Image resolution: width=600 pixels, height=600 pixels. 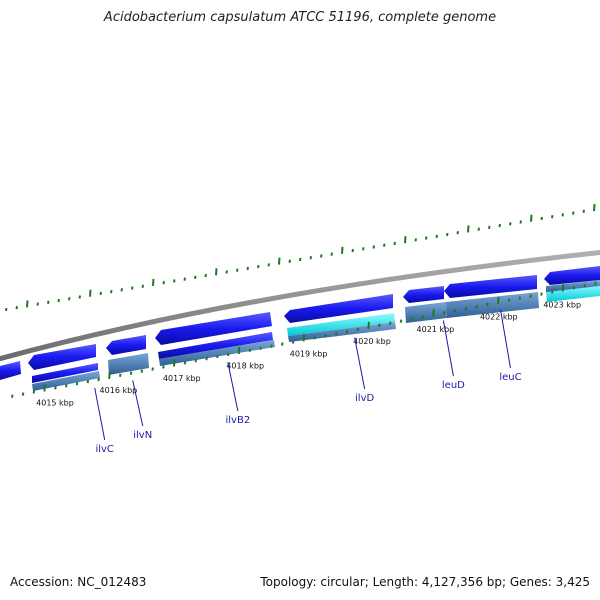 I want to click on gene-label: ilvB2, so click(x=237, y=420).